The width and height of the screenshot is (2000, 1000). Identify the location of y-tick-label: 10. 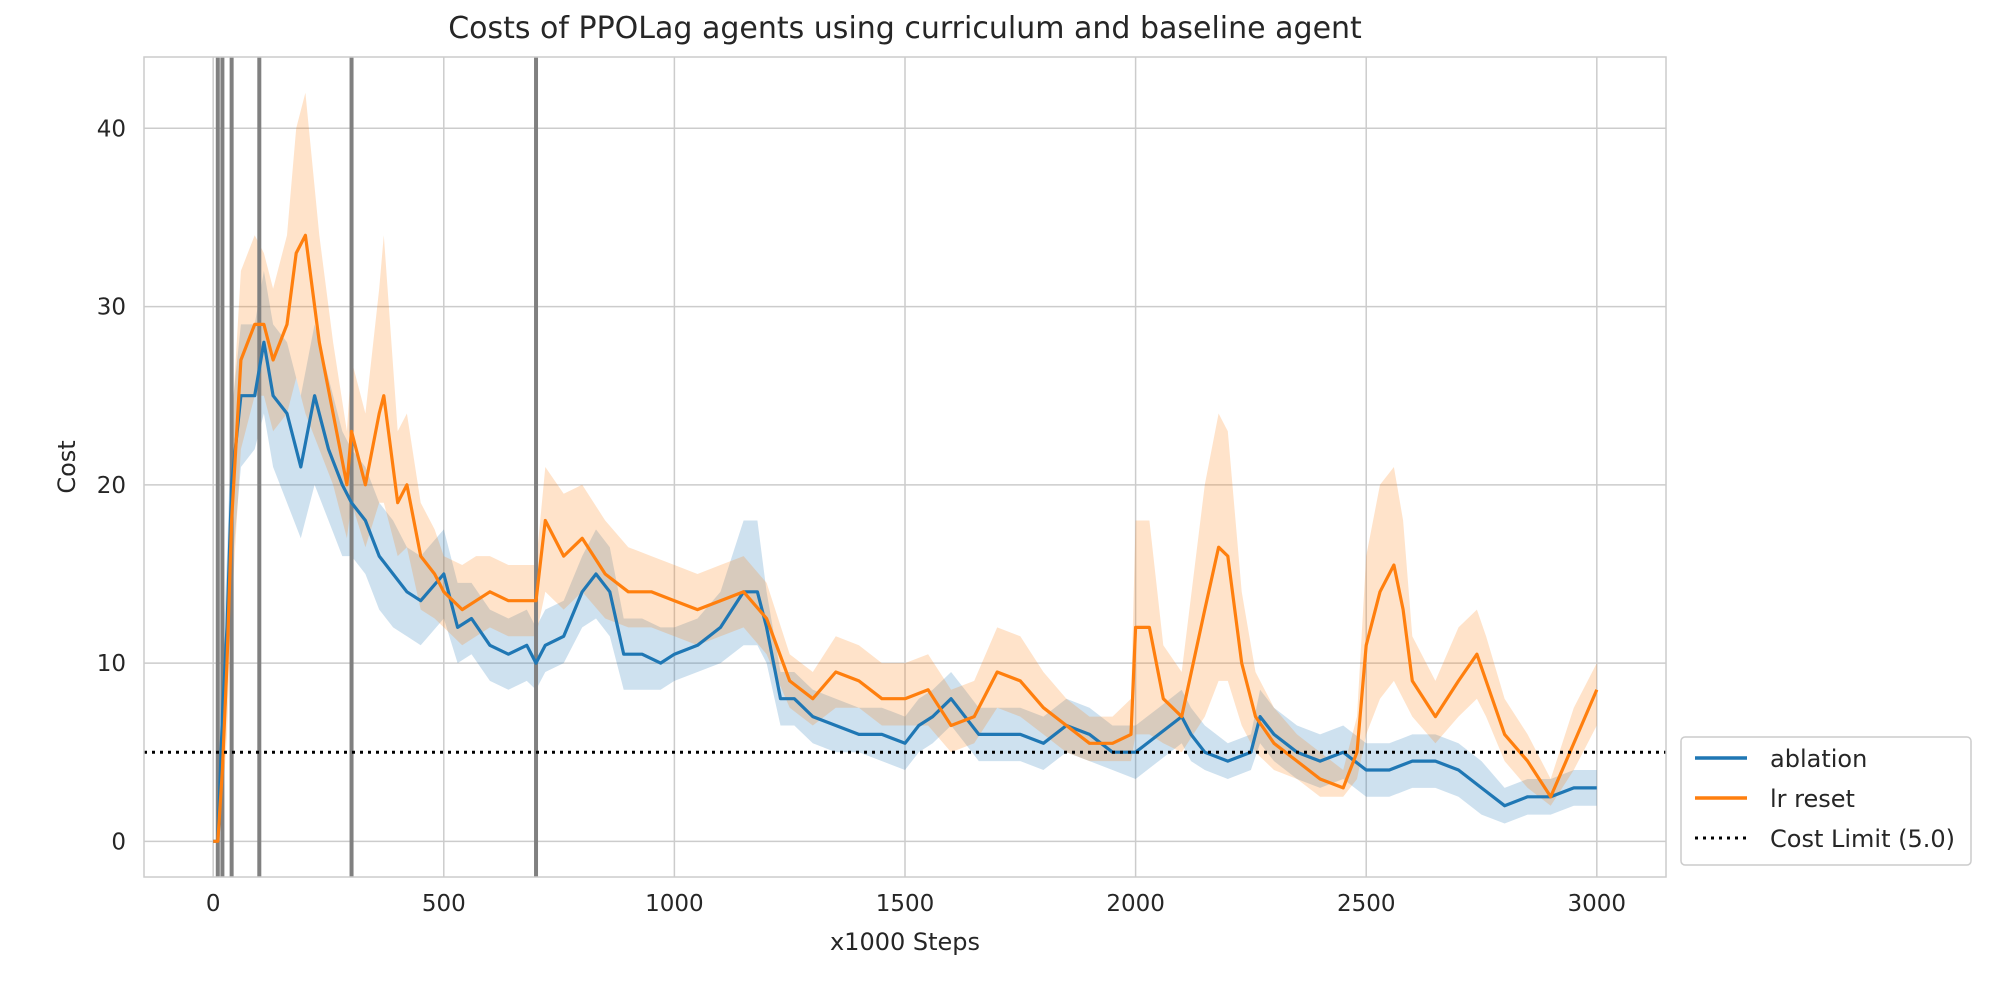
(111, 664).